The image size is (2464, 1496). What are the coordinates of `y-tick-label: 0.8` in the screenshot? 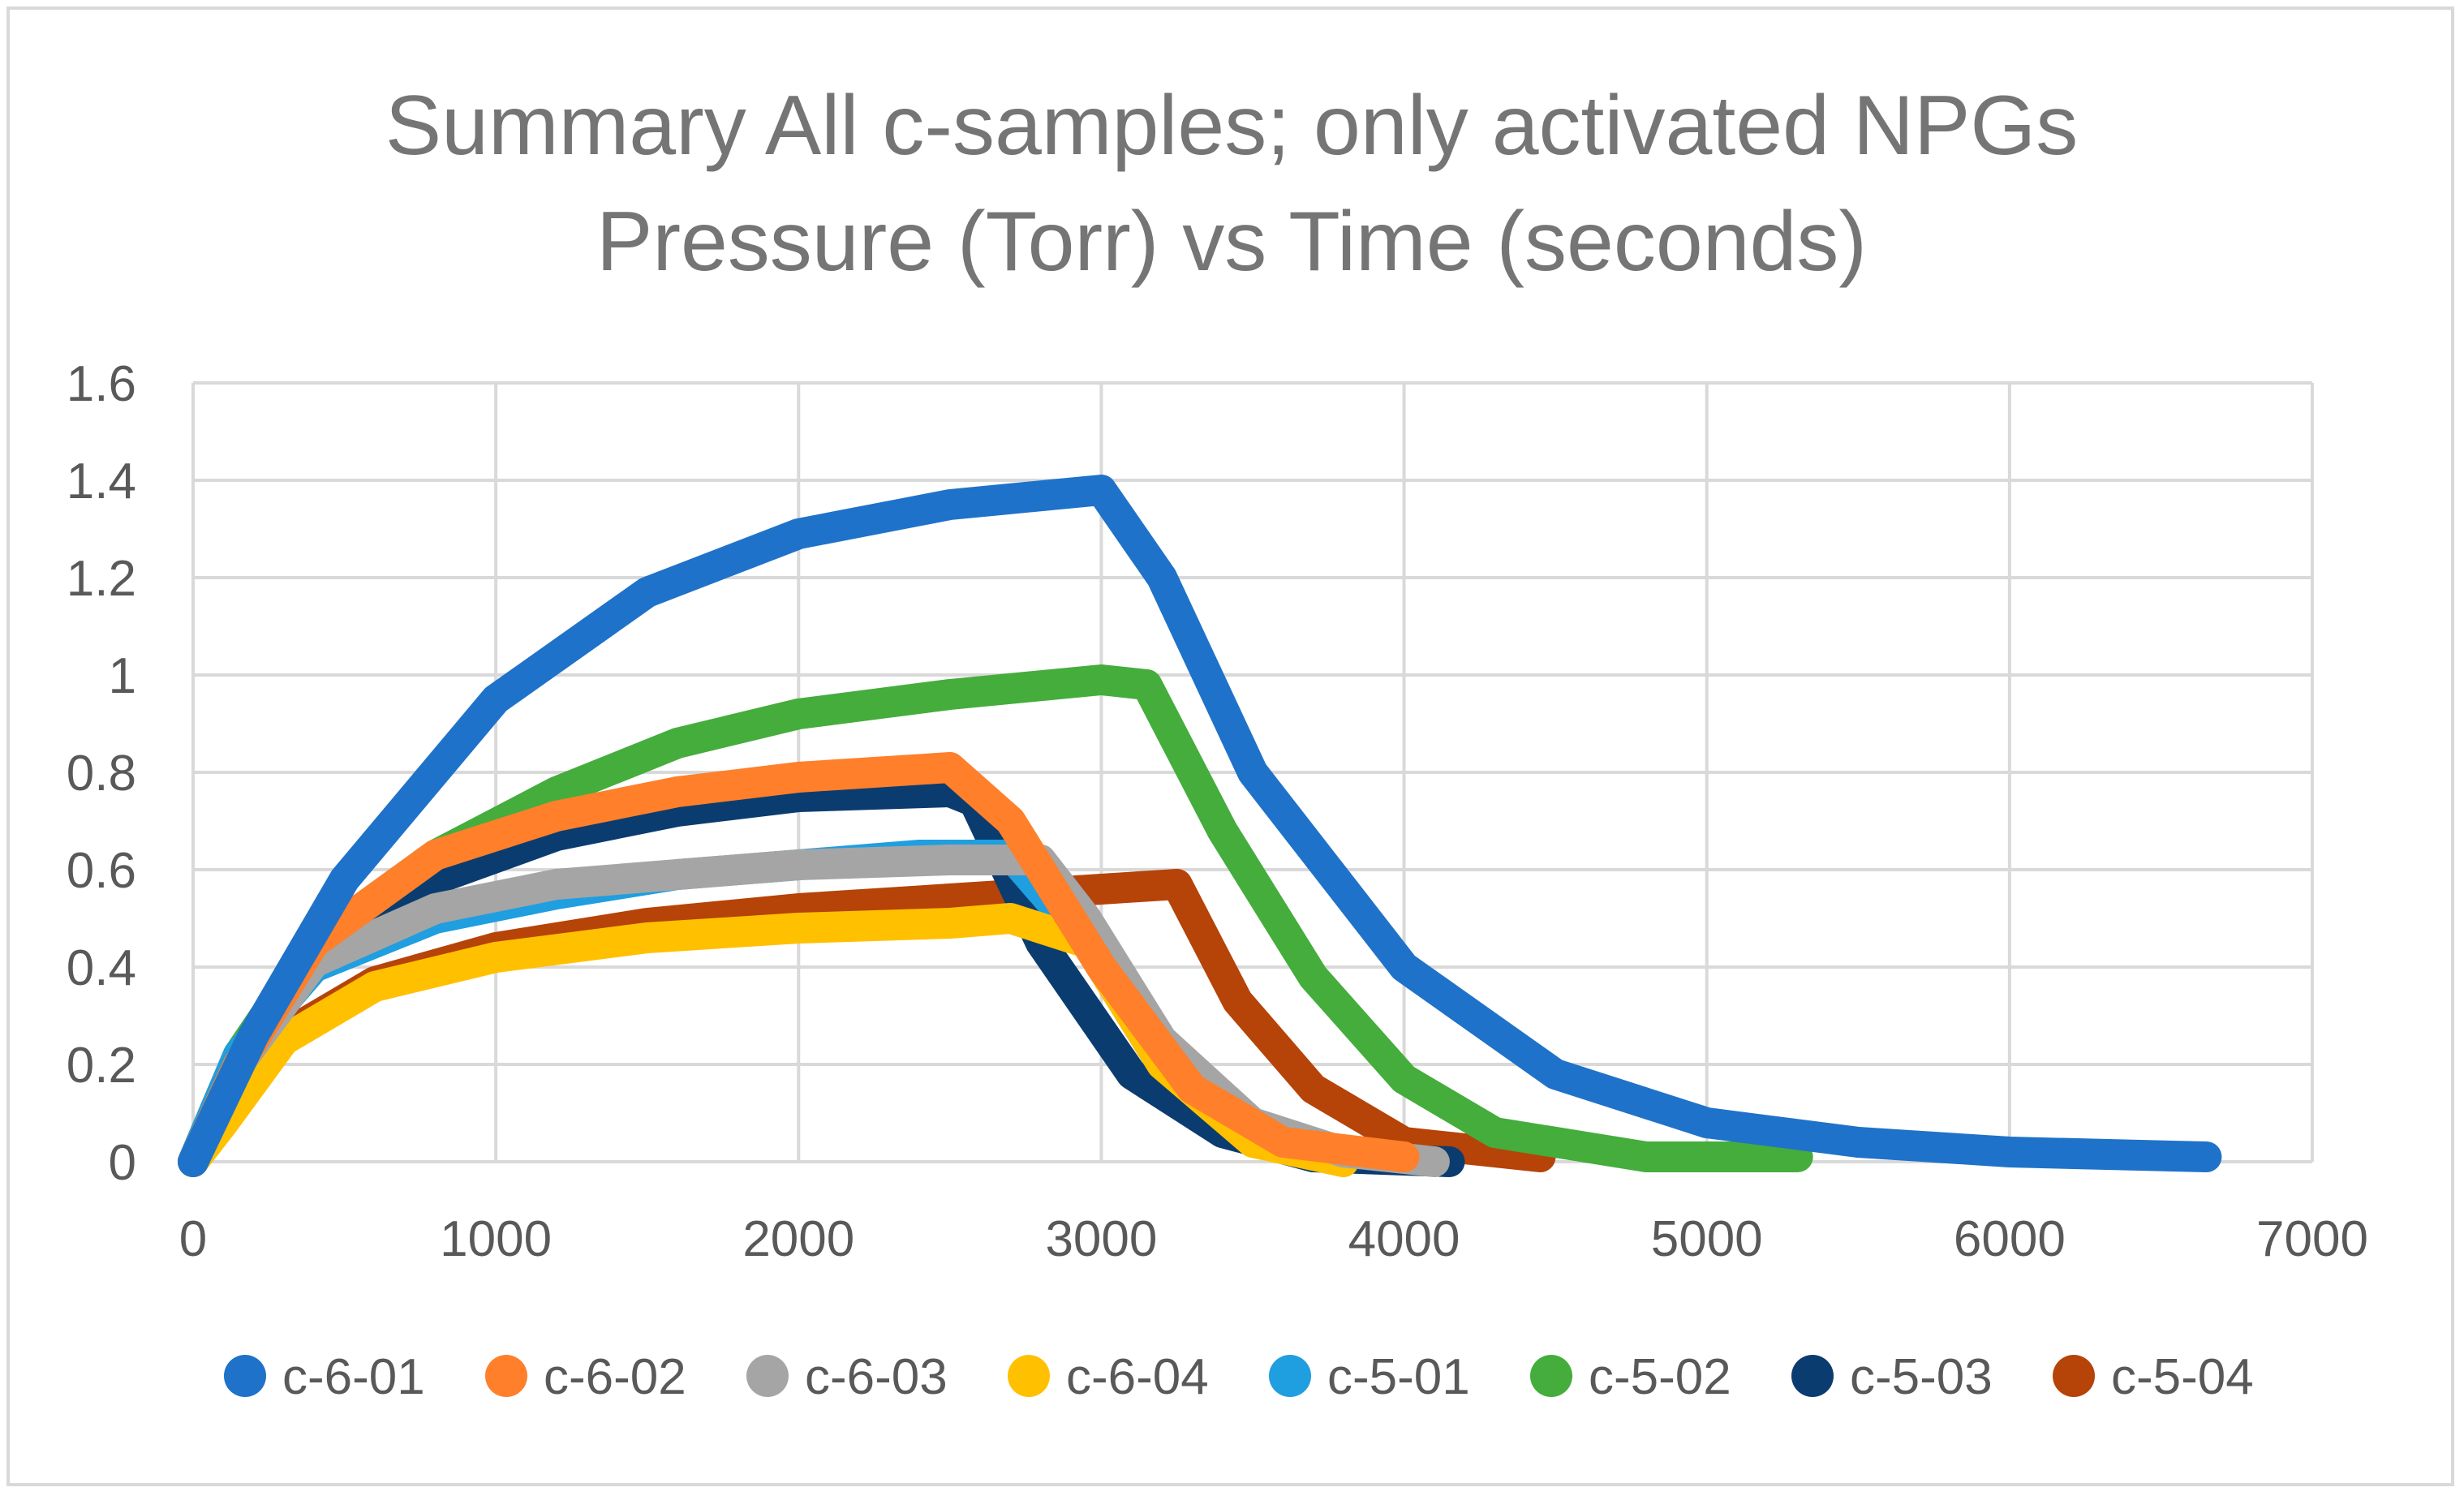 It's located at (101, 774).